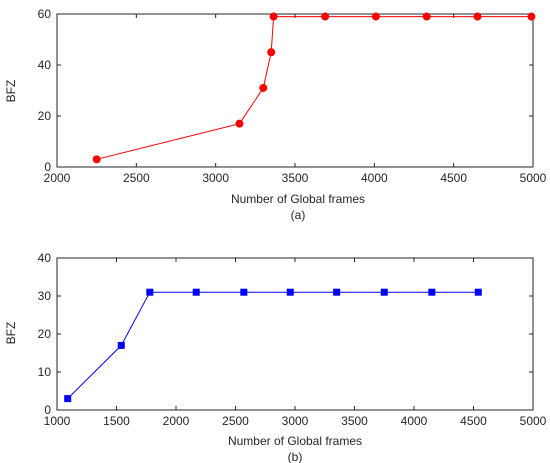 This screenshot has width=550, height=463. Describe the element at coordinates (176, 421) in the screenshot. I see `chart-b-xtick-label: 2000` at that location.